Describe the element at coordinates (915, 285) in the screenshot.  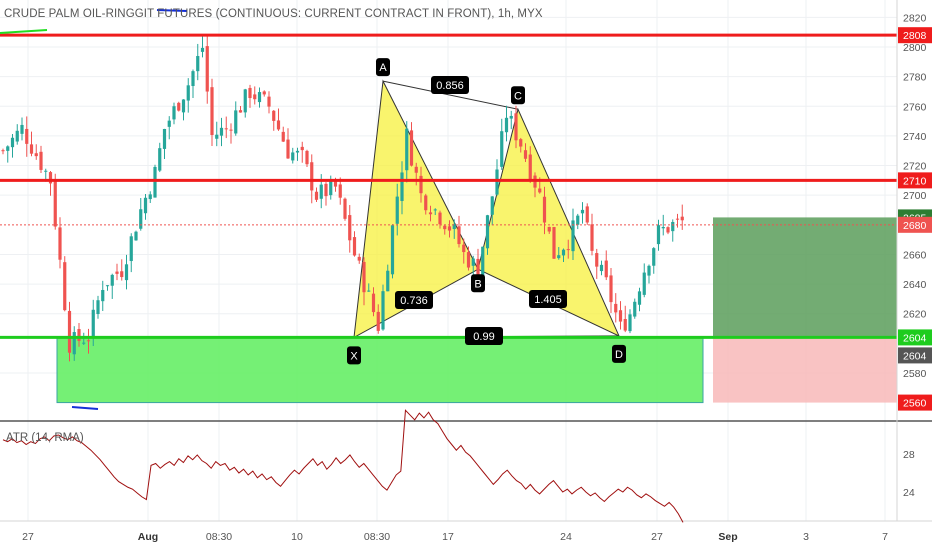
I see `price-tick-label: 2640` at that location.